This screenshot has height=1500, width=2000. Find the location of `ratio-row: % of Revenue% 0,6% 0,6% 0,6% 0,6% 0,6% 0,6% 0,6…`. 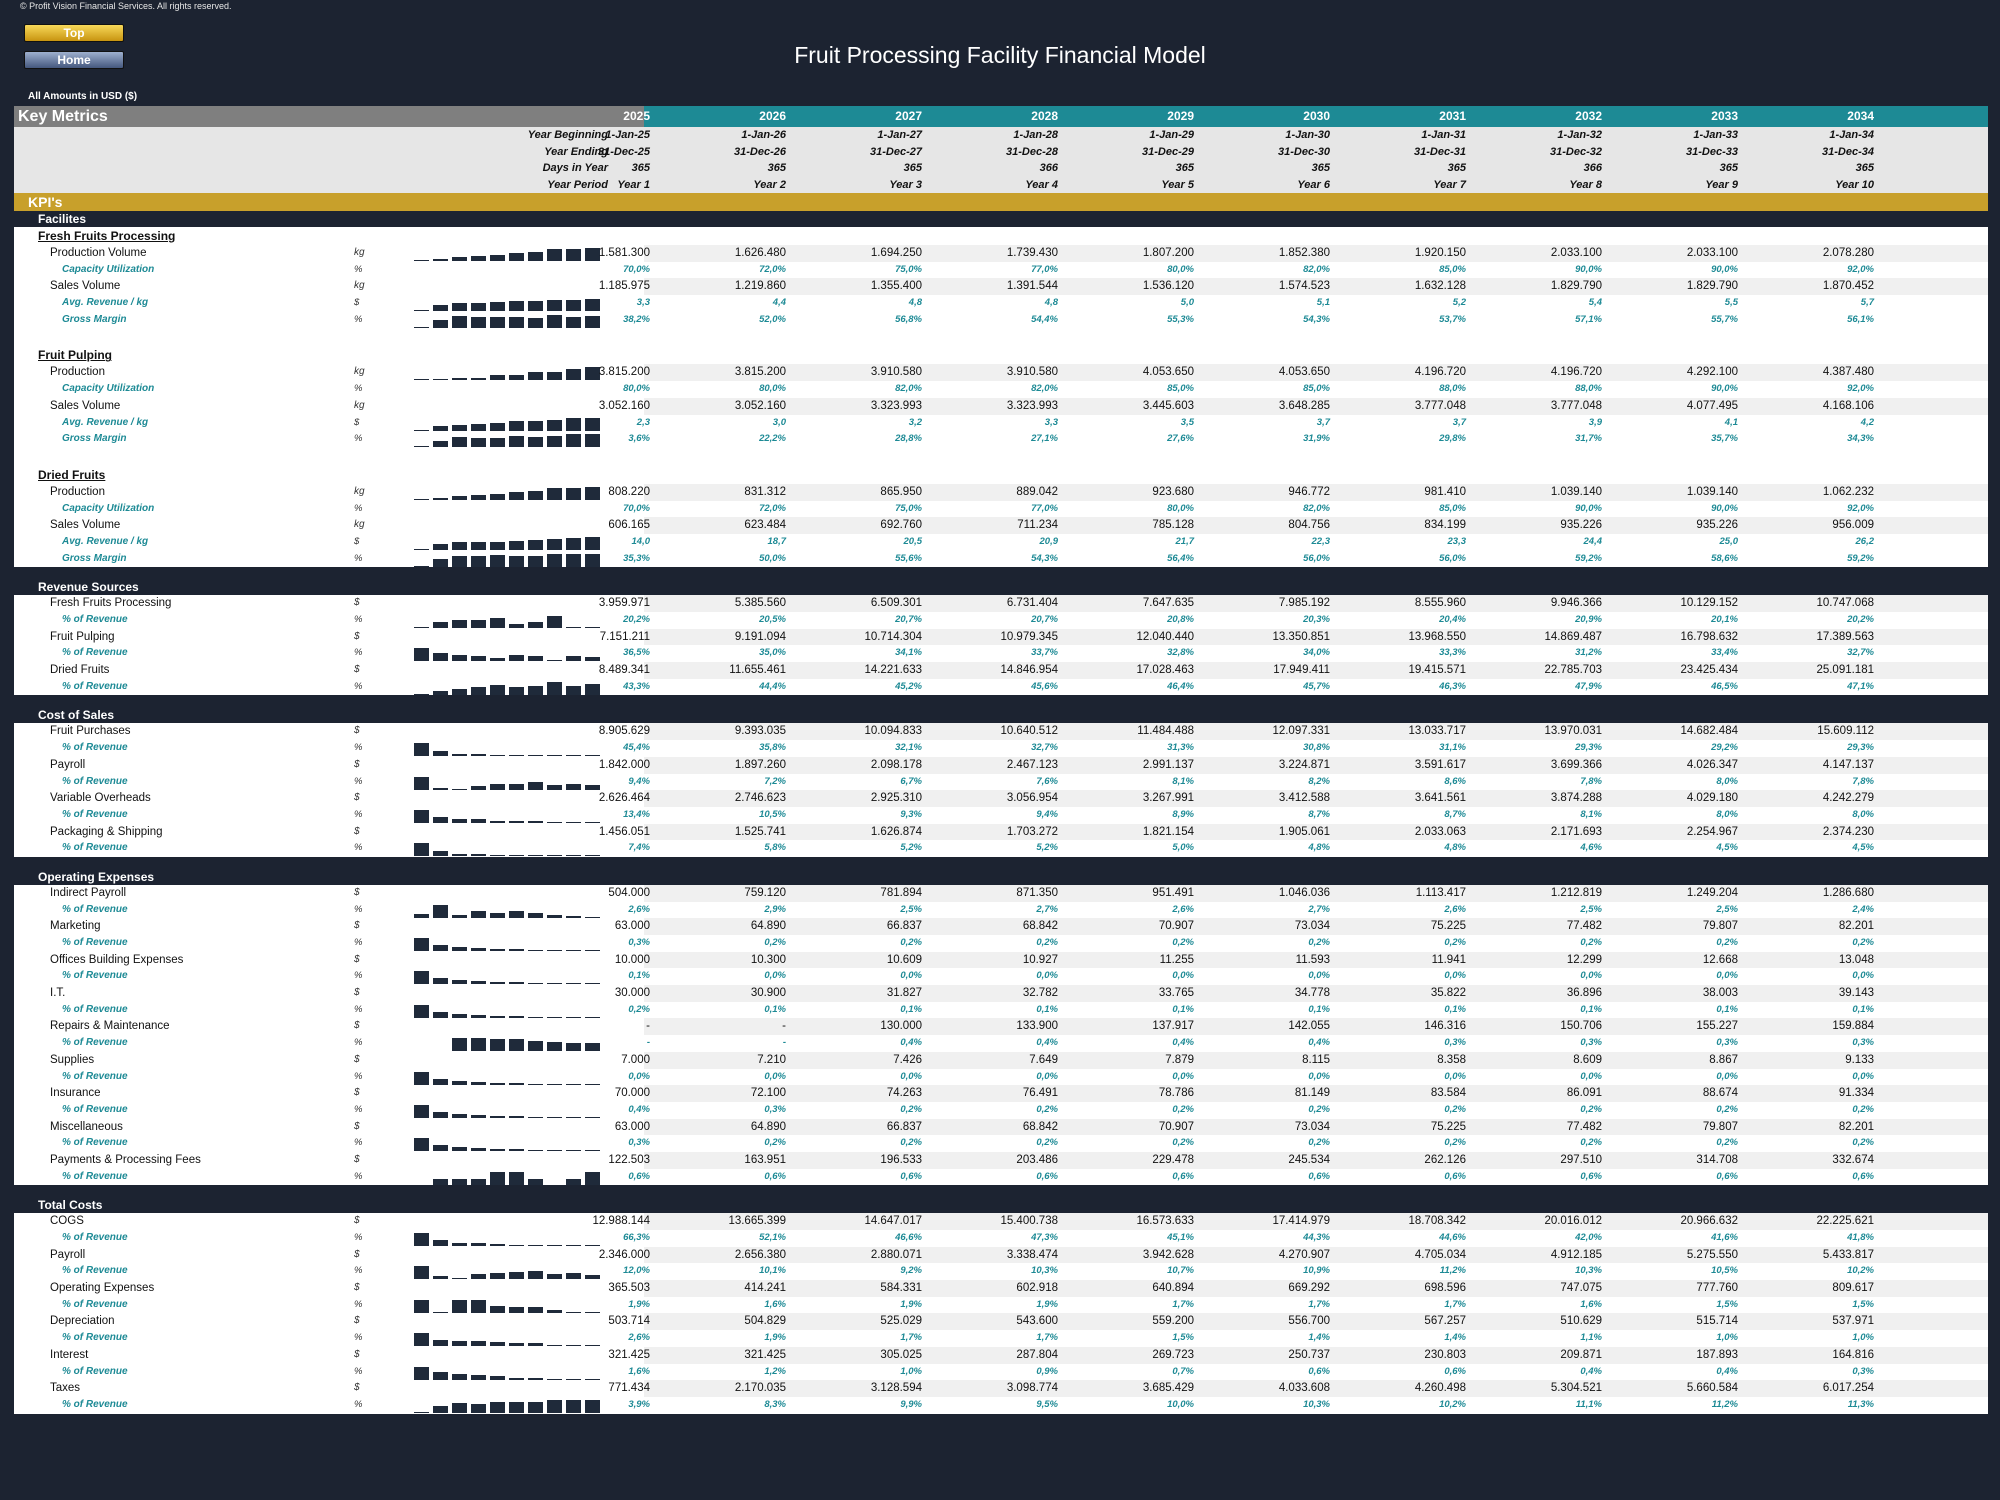

ratio-row: % of Revenue% 0,6% 0,6% 0,6% 0,6% 0,6% 0,6% 0,6… is located at coordinates (1001, 1177).